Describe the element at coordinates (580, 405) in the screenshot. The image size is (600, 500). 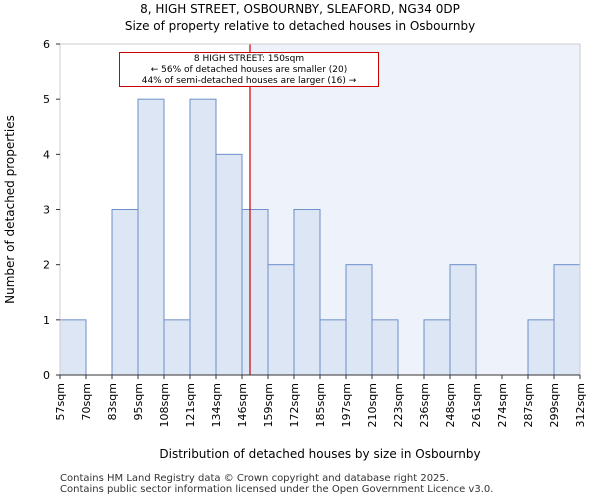
I see `x-tick-label: 312sqm` at that location.